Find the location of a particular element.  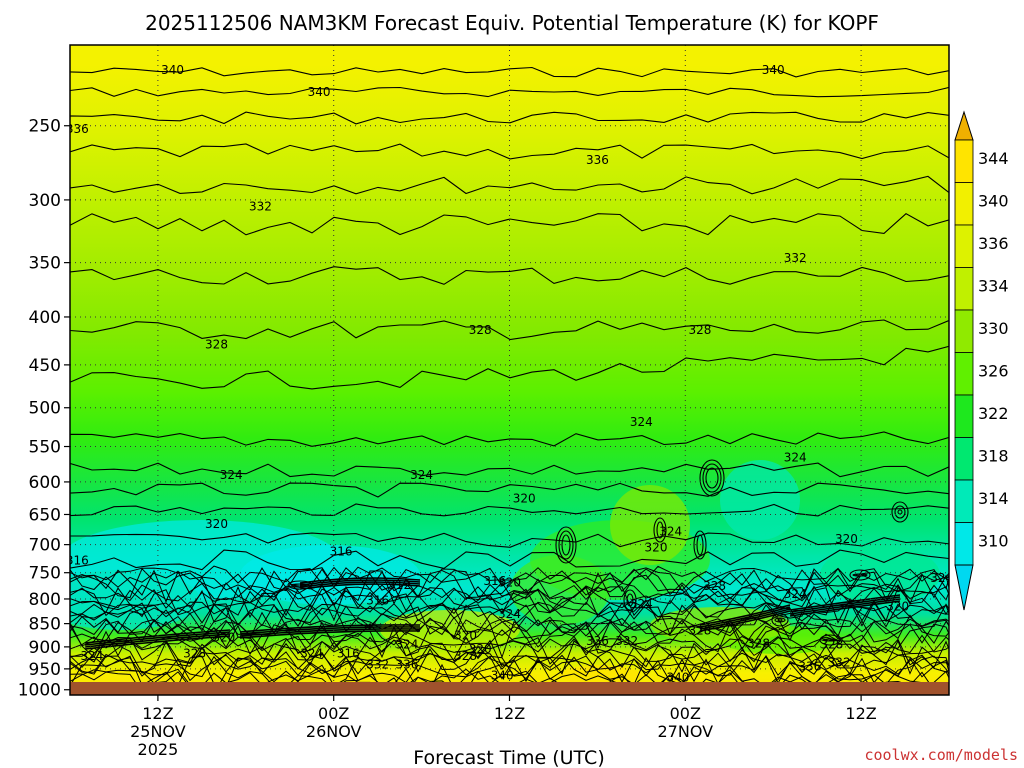

x-axis-label: Forecast Time (UTC) is located at coordinates (508, 757).